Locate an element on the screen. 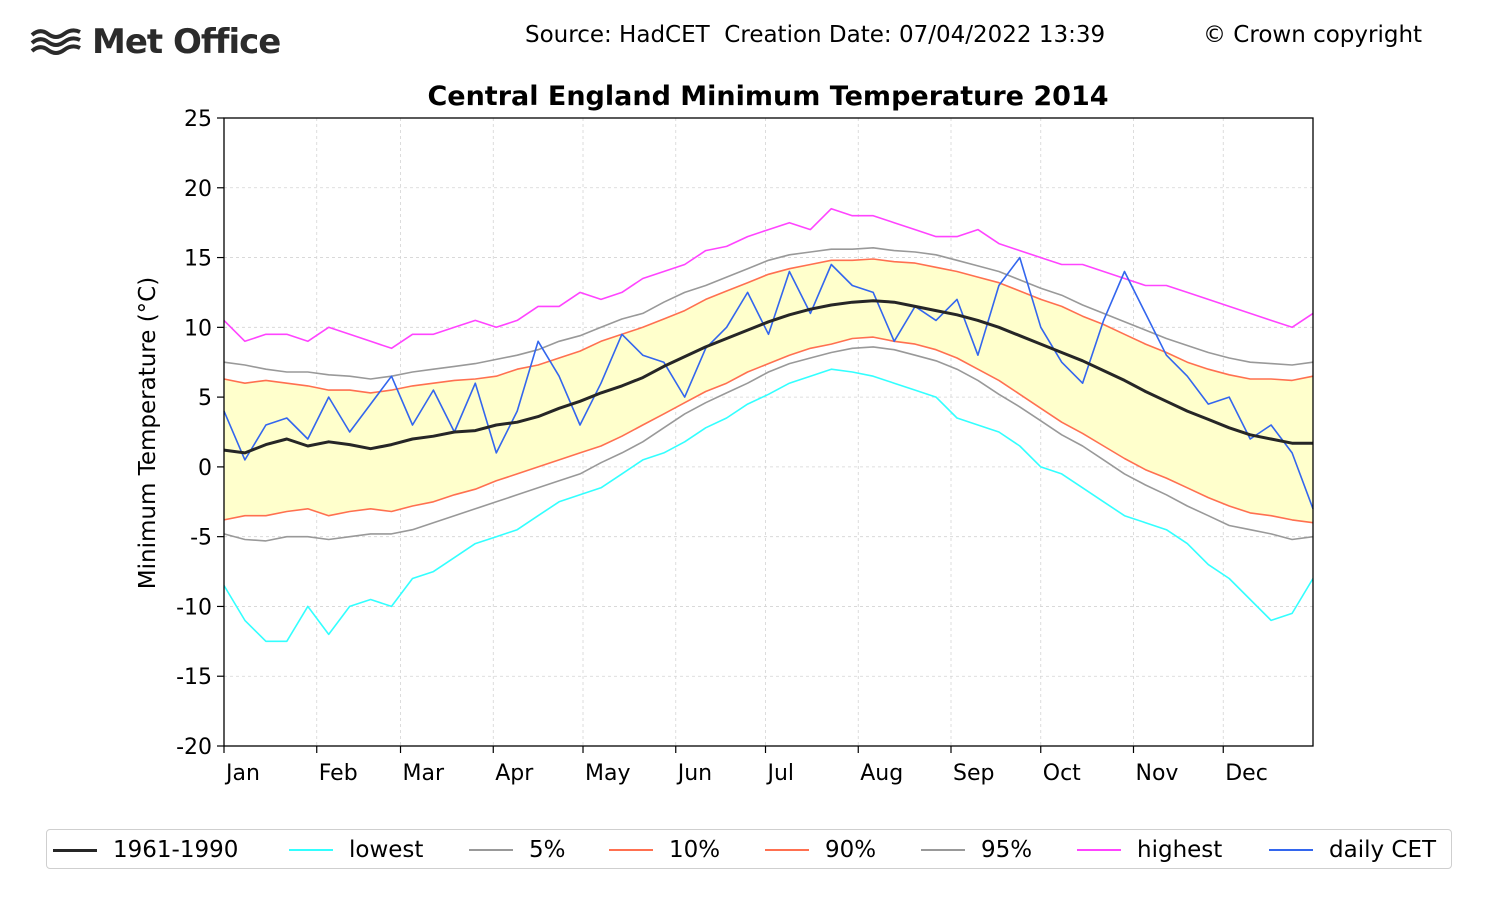 The image size is (1500, 900). legend-item: 95% is located at coordinates (976, 850).